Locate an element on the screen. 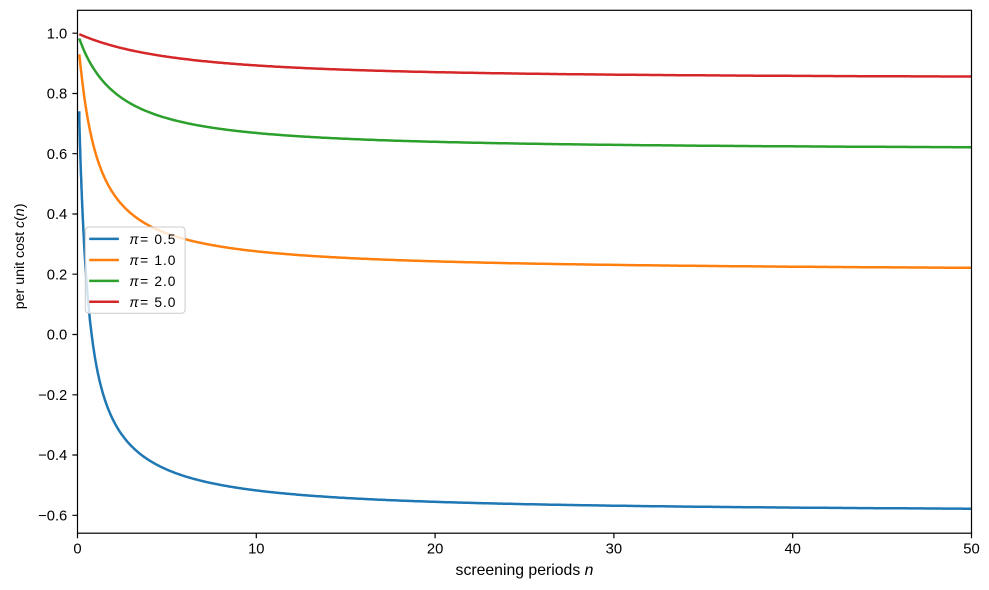  svg-text: 30 is located at coordinates (614, 549).